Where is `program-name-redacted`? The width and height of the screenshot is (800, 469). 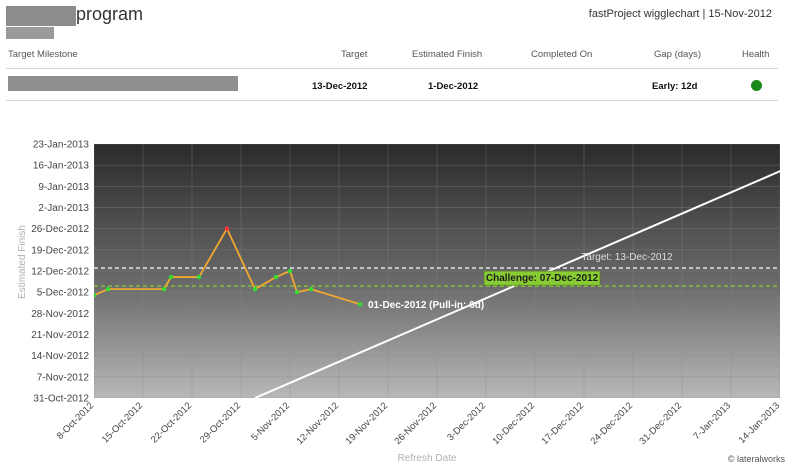
program-name-redacted is located at coordinates (41, 16).